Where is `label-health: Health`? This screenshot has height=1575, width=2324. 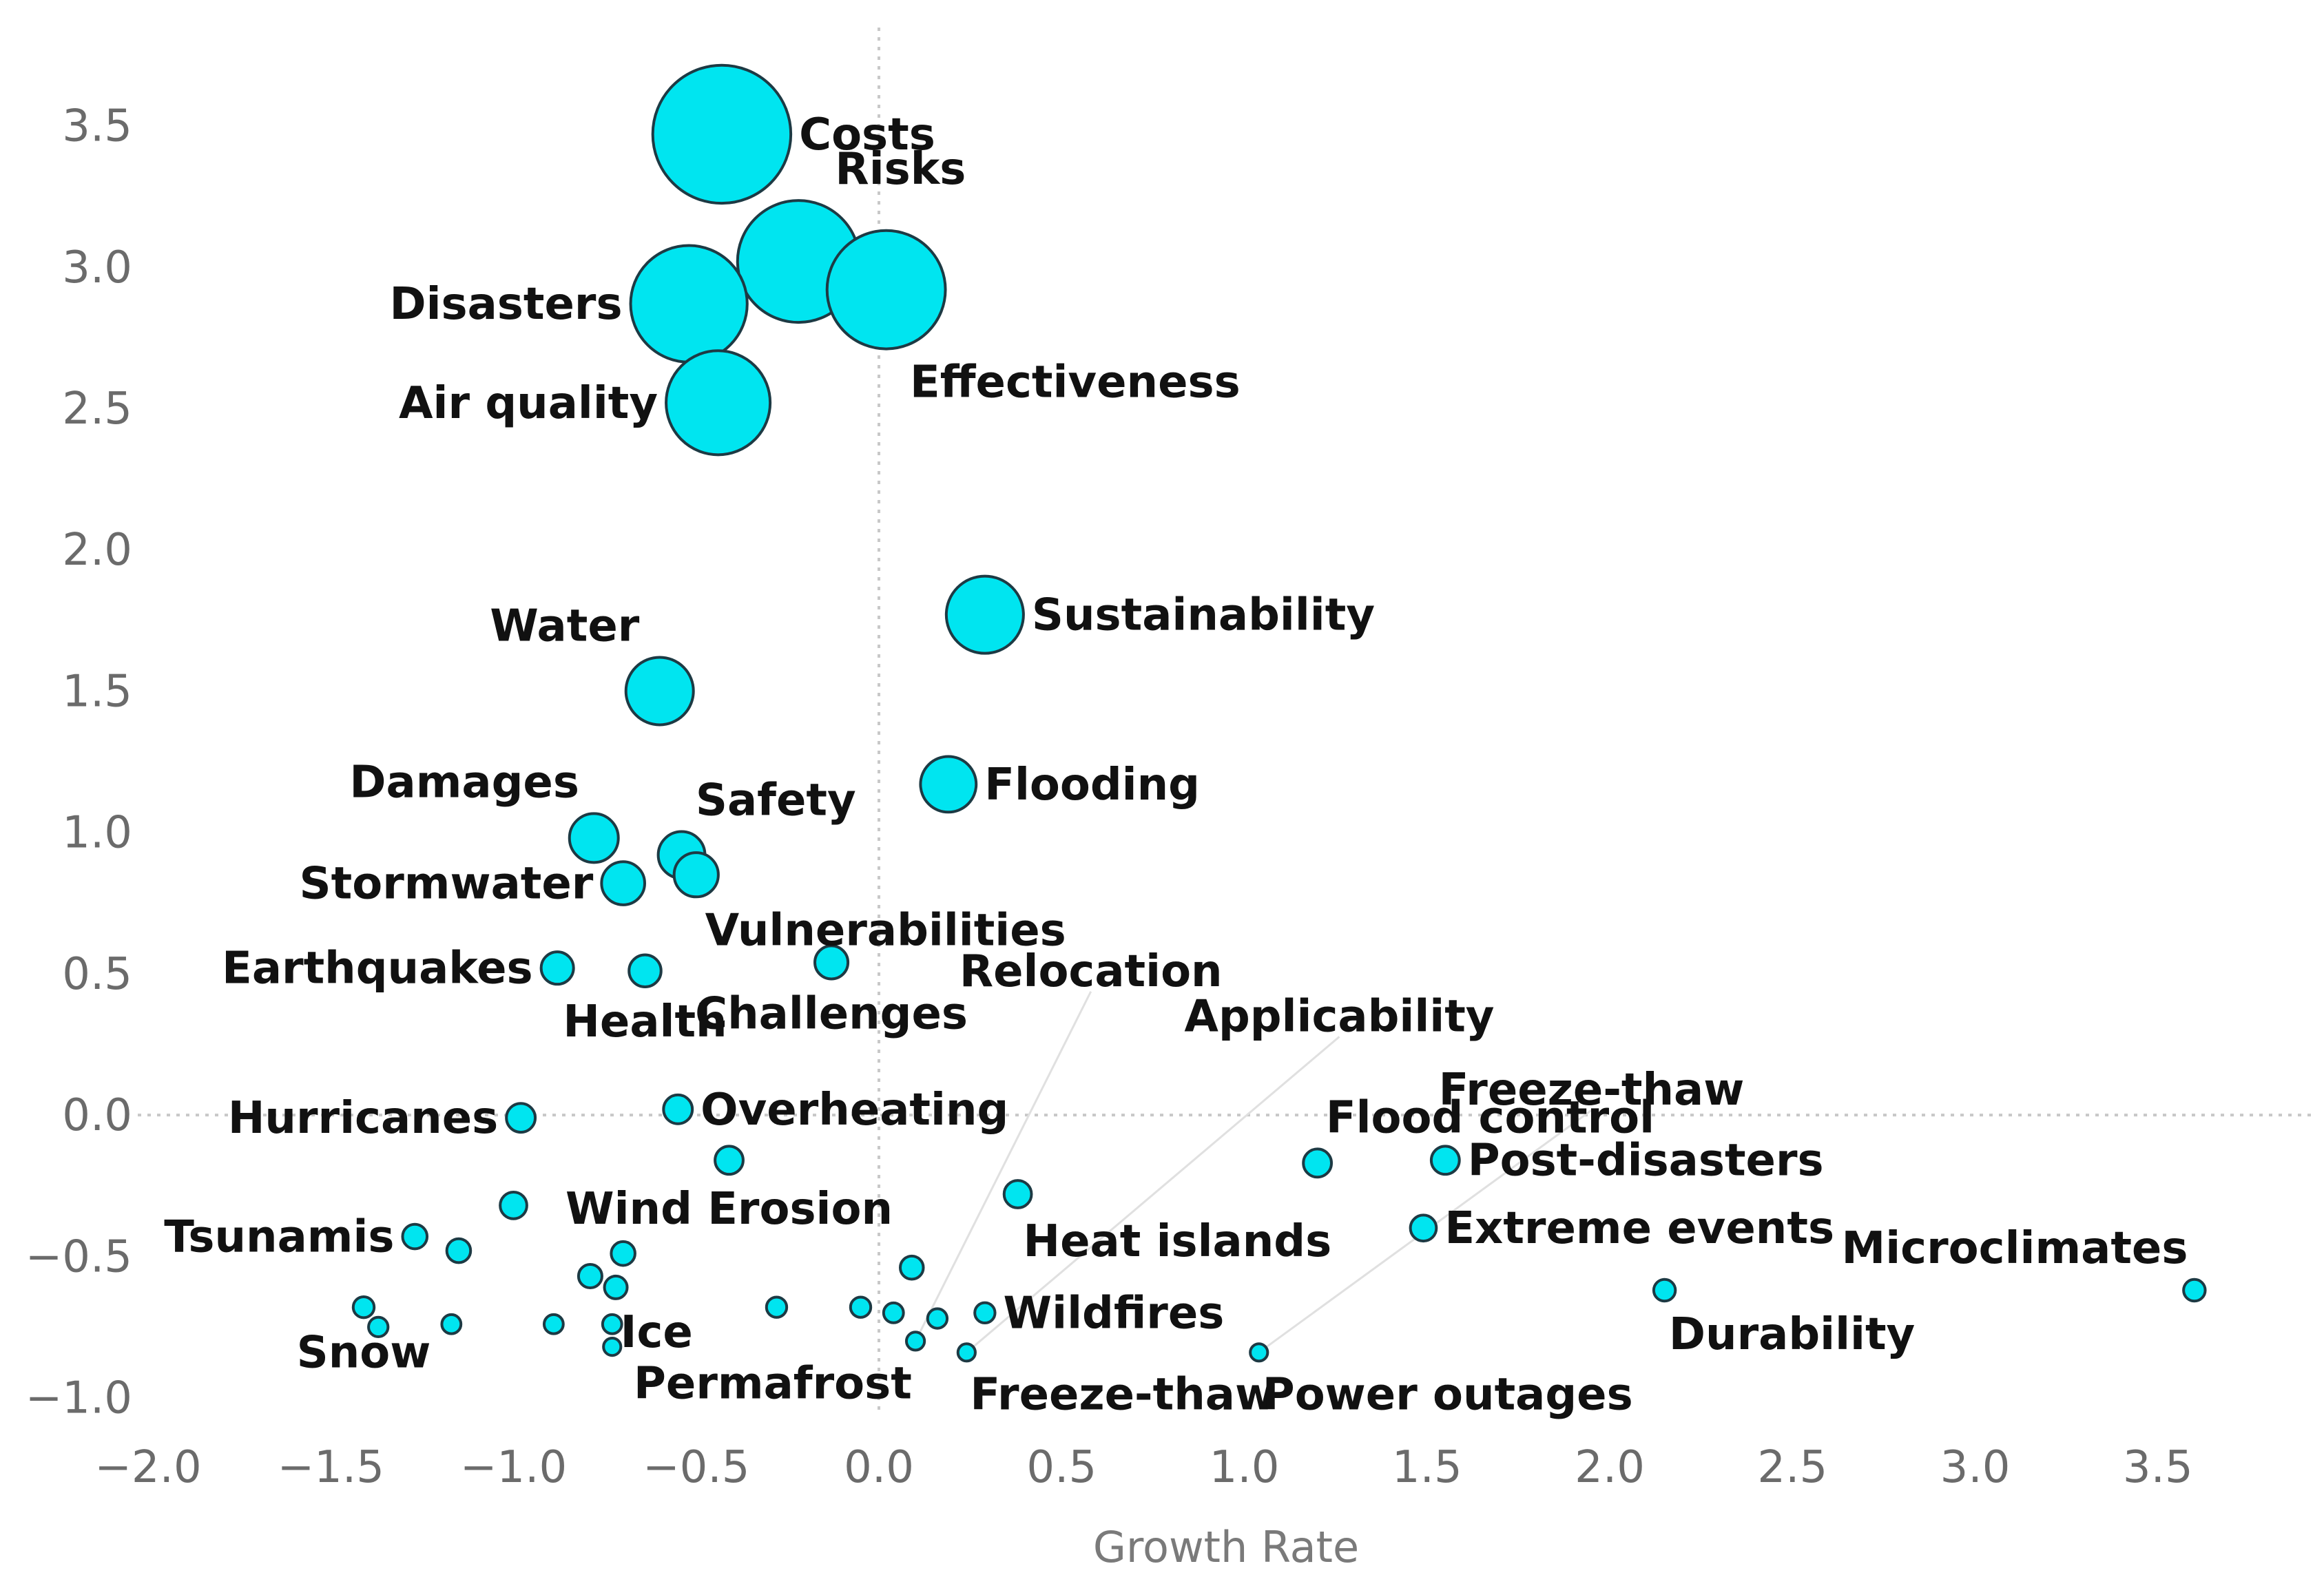 label-health: Health is located at coordinates (645, 1022).